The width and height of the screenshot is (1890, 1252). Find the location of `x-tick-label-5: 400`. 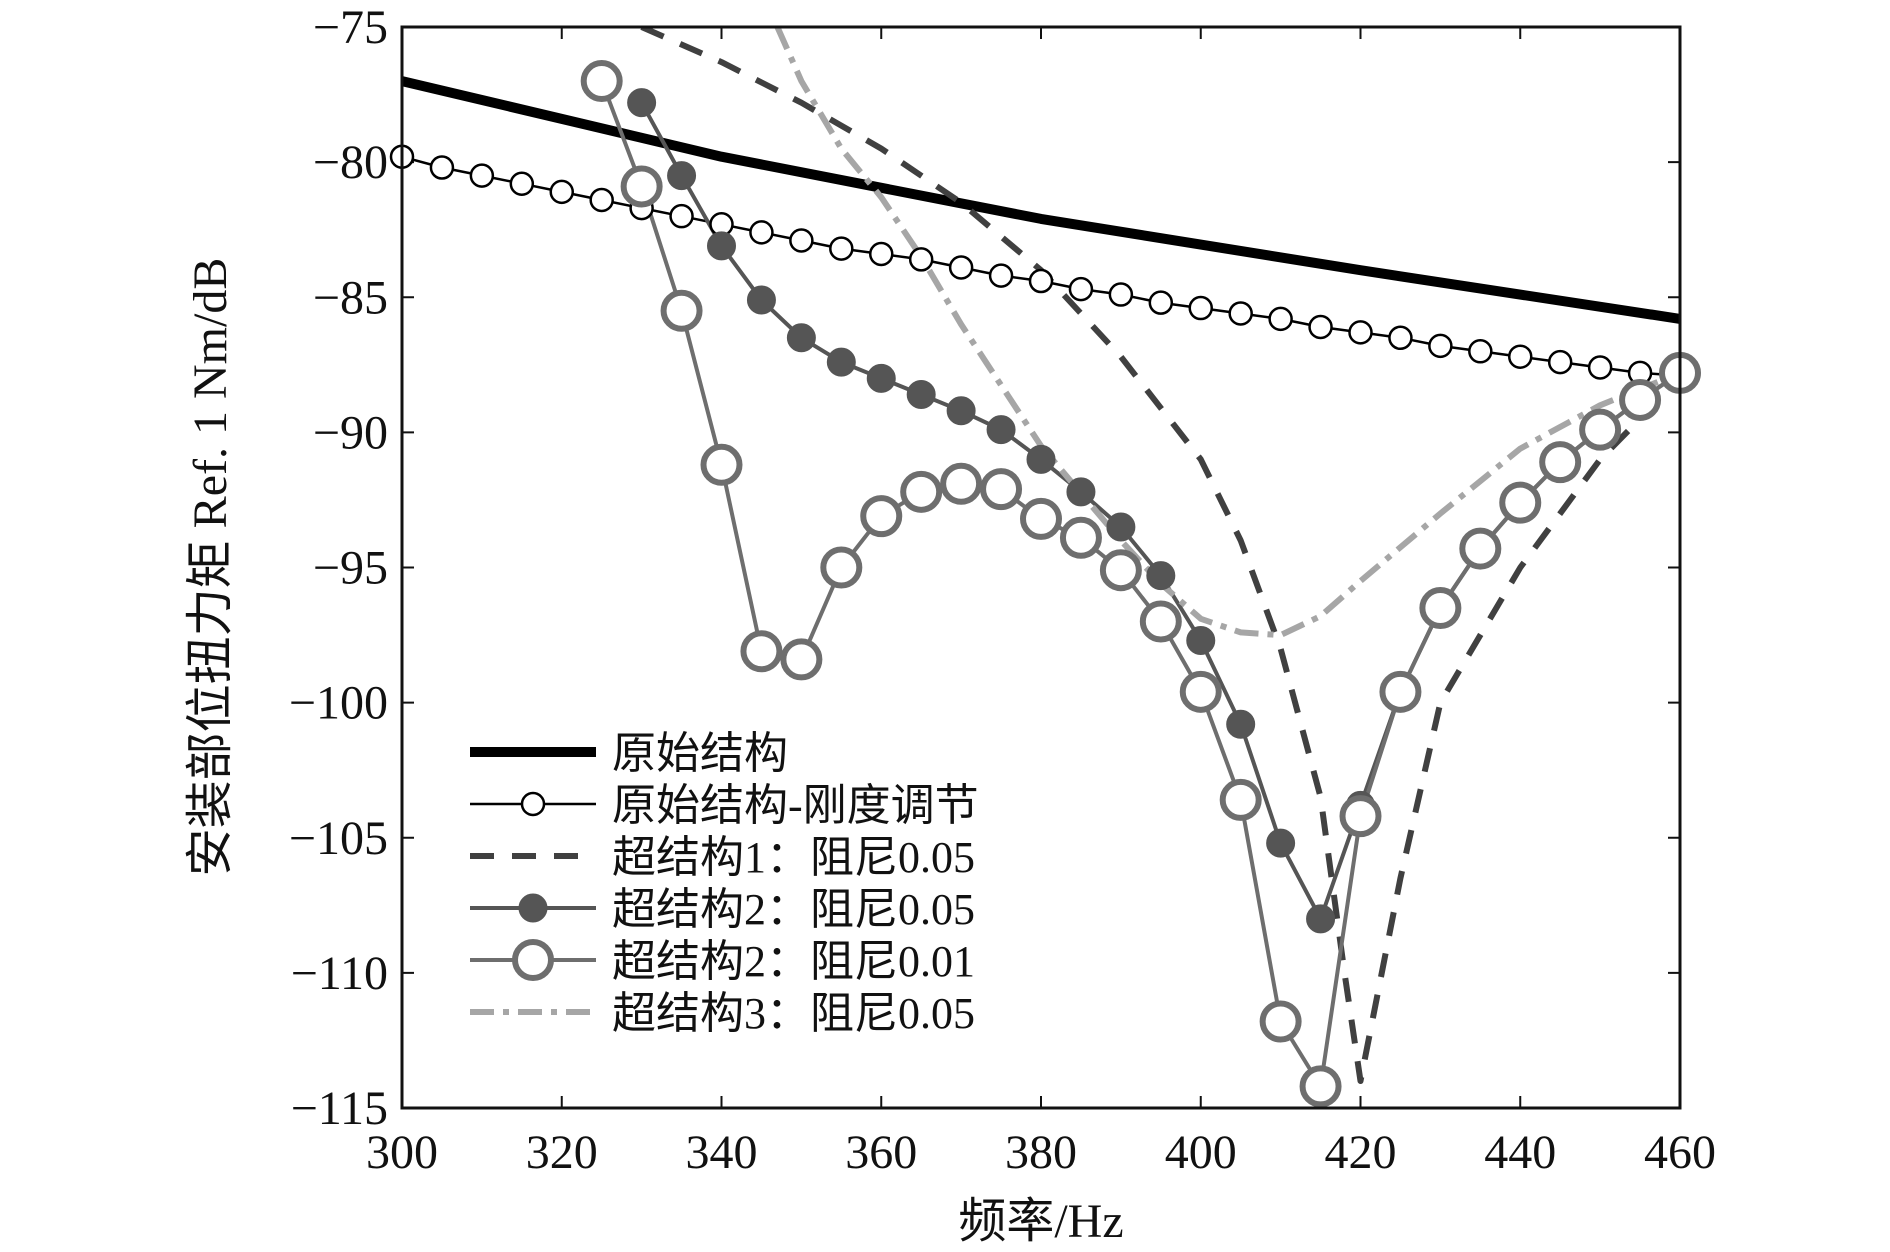

x-tick-label-5: 400 is located at coordinates (1201, 1152).